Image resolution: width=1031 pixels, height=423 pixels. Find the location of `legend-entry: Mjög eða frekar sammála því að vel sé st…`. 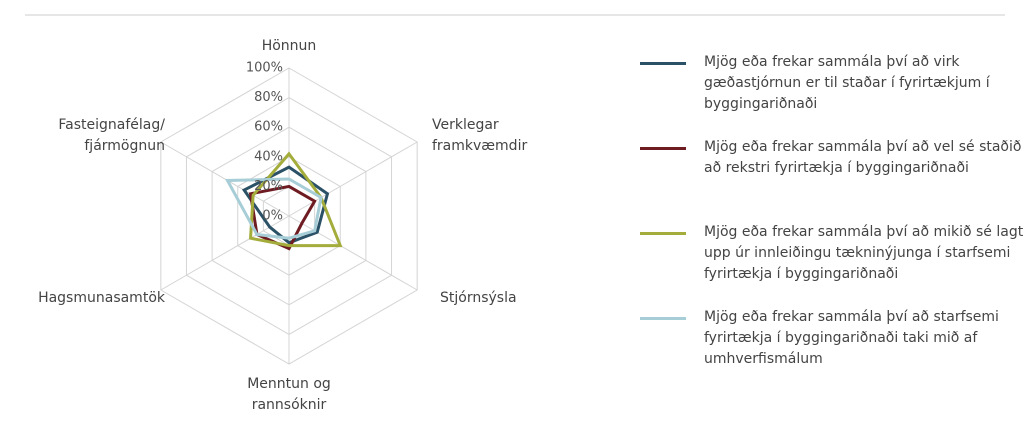

legend-entry: Mjög eða frekar sammála því að vel sé st… is located at coordinates (832, 158).